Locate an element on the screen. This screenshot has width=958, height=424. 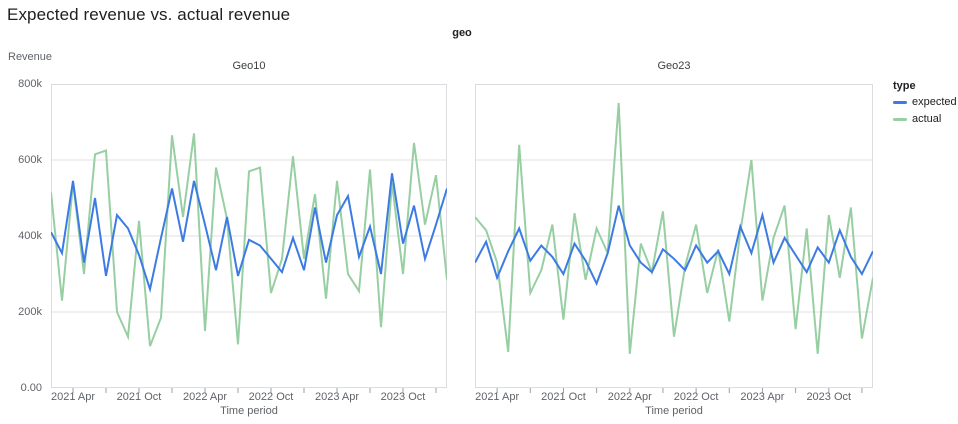
x-axis-title-geo23: Time period is located at coordinates (674, 411).